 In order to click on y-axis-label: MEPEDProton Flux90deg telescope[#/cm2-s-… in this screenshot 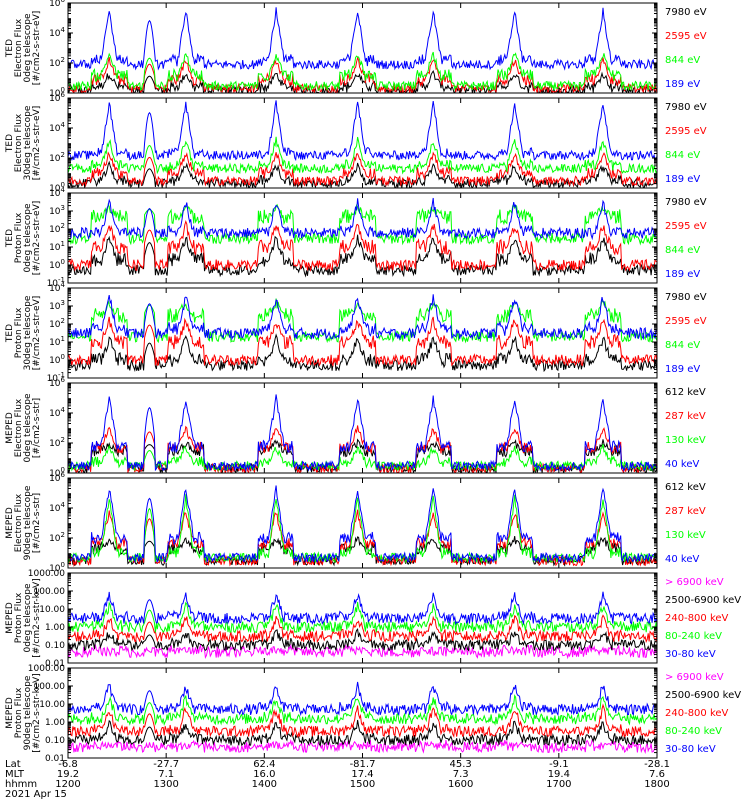, I will do `click(23, 712)`.